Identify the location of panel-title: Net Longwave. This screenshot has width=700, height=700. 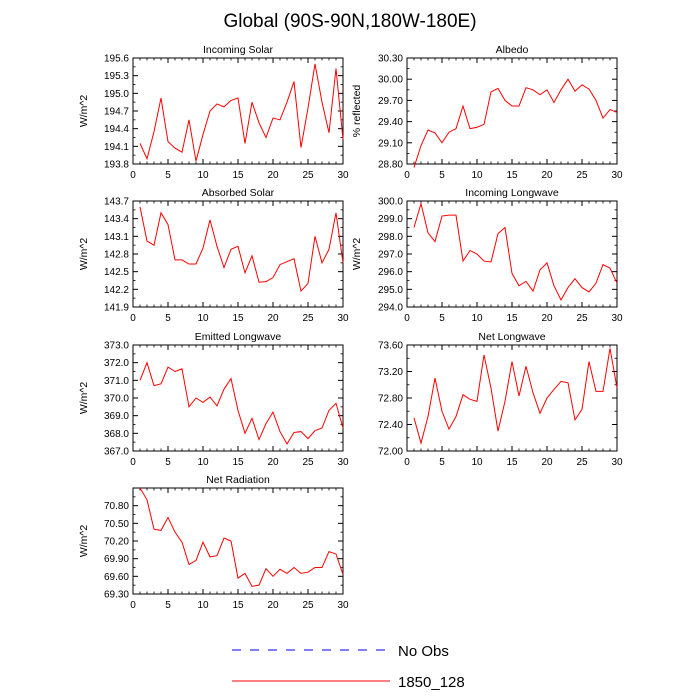
(511, 337).